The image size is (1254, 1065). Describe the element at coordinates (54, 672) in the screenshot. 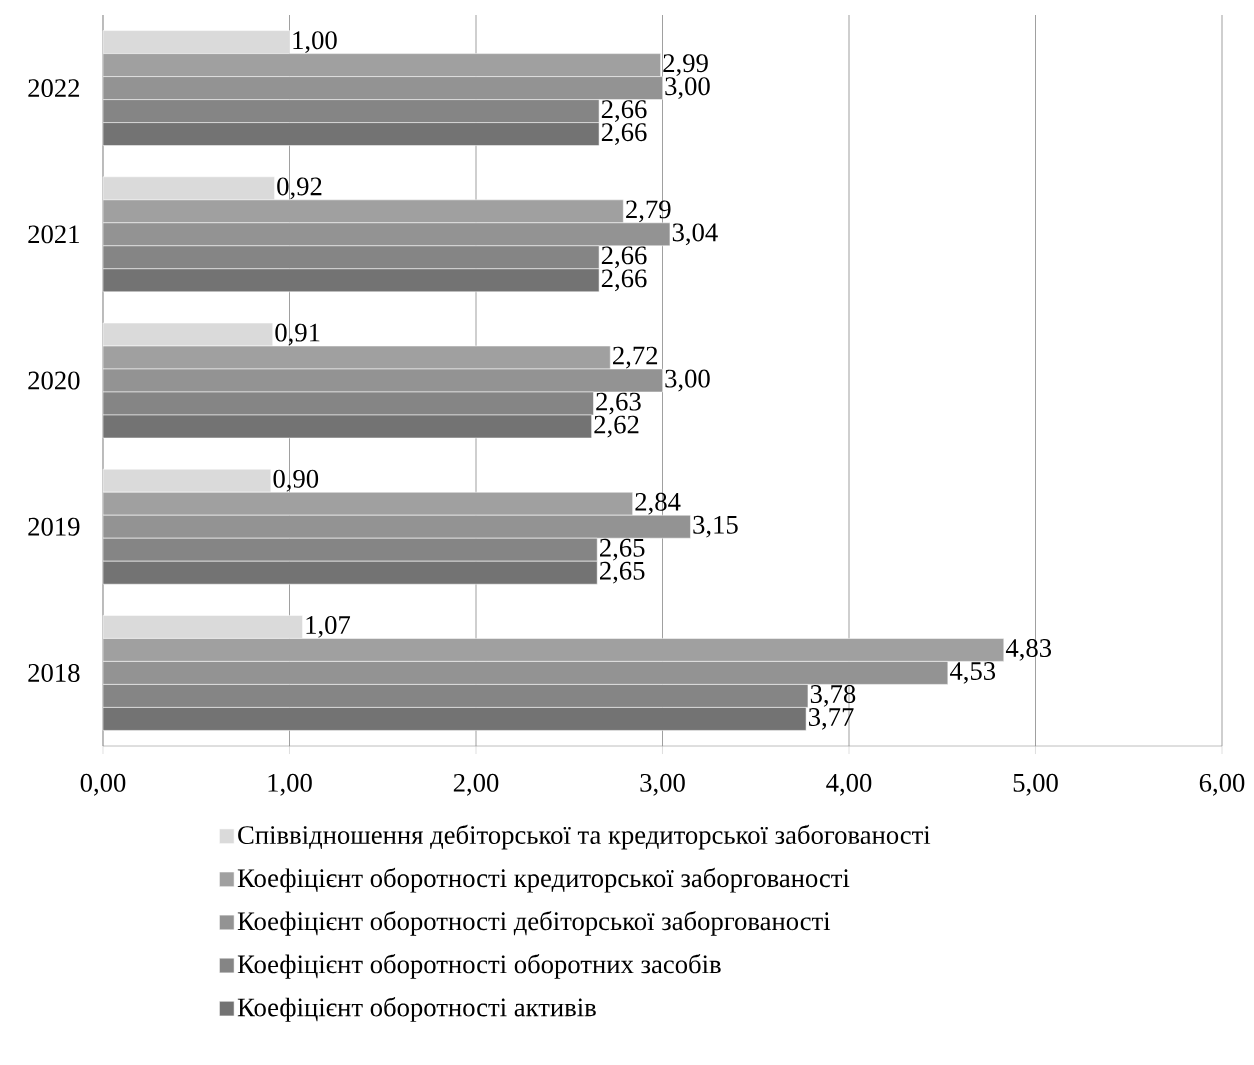

I see `y-tick-label: 2018` at that location.